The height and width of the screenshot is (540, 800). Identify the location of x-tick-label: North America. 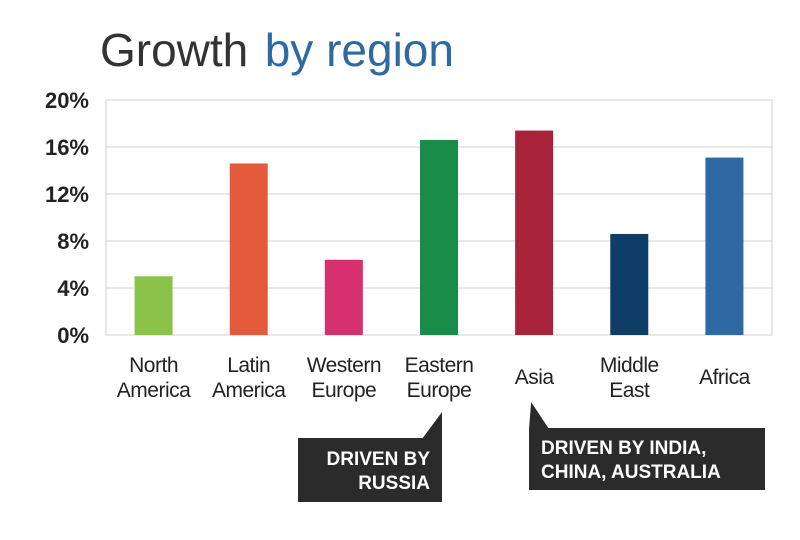
(154, 378).